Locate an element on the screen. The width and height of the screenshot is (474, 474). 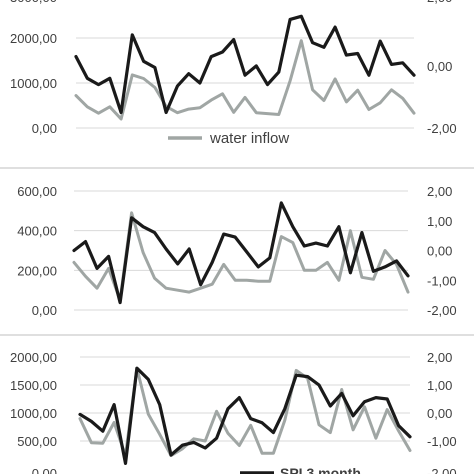
y-tick-right-clipped: -2,00 is located at coordinates (442, 470).